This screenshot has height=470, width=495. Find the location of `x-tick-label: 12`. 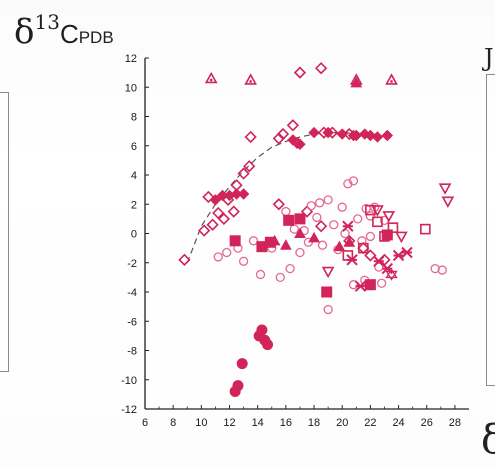

x-tick-label: 12 is located at coordinates (229, 423).